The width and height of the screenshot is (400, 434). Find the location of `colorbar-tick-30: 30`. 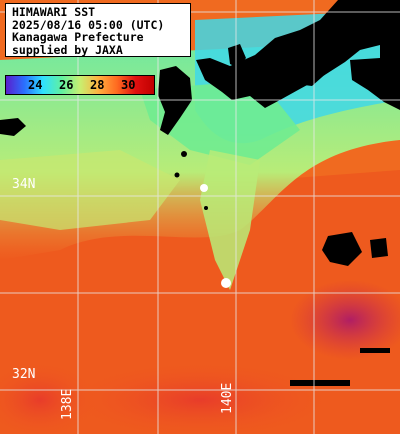

colorbar-tick-30: 30 is located at coordinates (128, 85).